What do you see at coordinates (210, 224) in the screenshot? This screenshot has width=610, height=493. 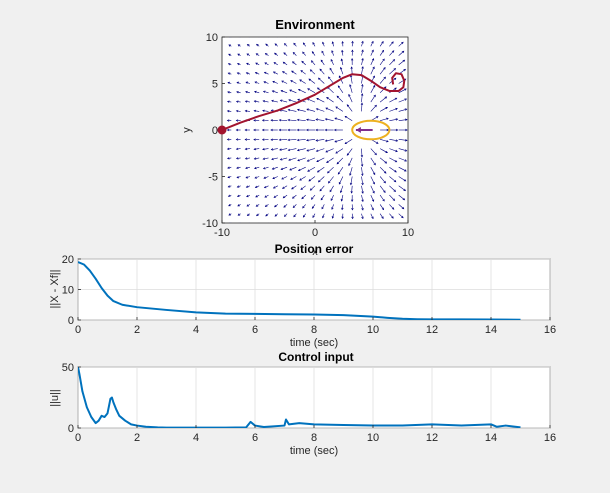 I see `environment-ytick-label: -10` at bounding box center [210, 224].